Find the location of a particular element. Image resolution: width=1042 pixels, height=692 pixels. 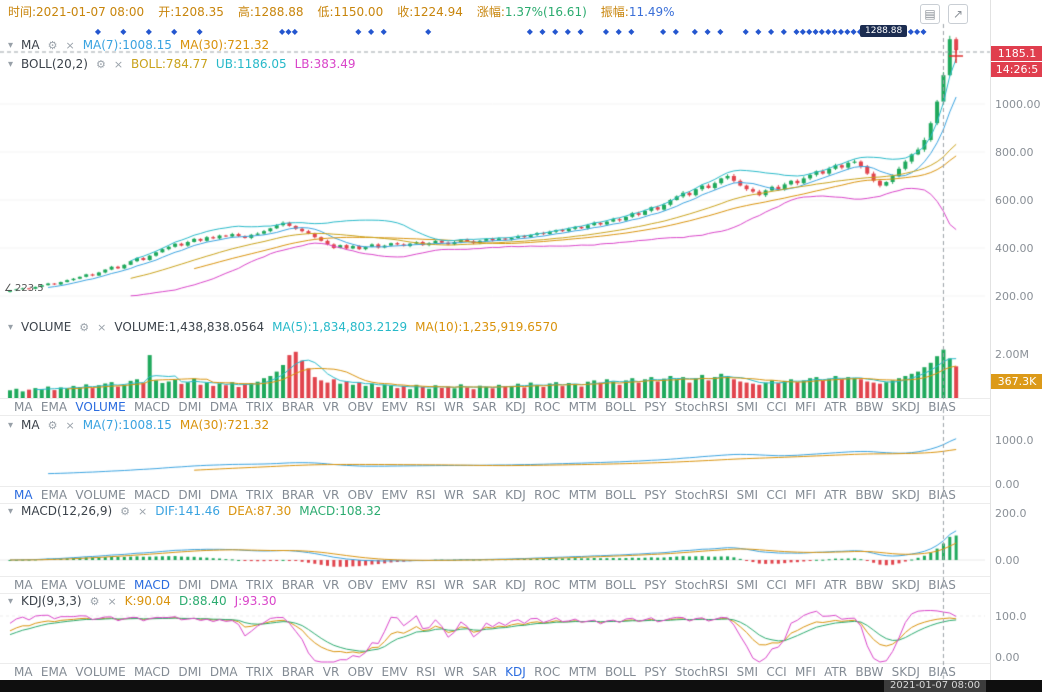

indicator-tab-ma: MA is located at coordinates (23, 407).